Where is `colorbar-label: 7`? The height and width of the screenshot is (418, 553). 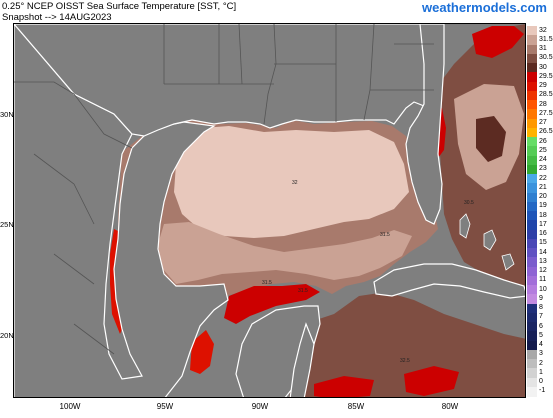
colorbar-label: 7 is located at coordinates (541, 317).